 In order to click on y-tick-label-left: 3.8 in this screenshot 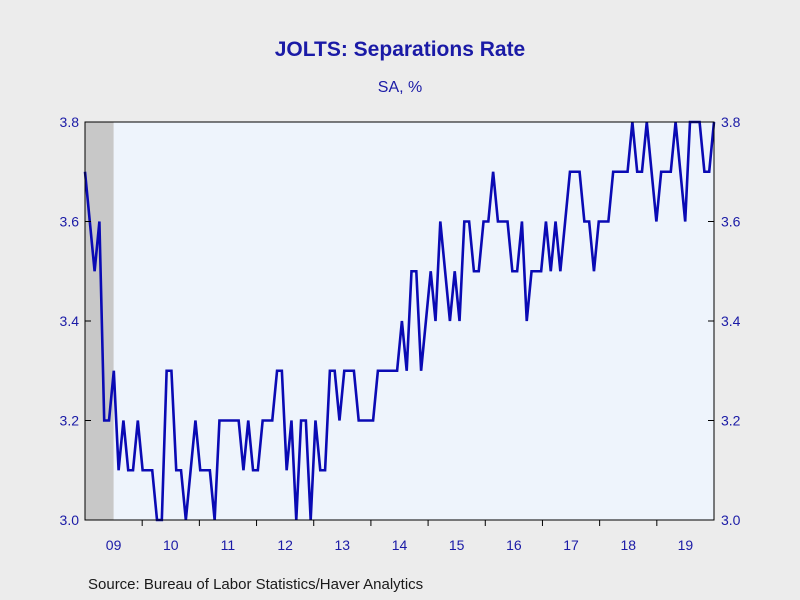, I will do `click(70, 122)`.